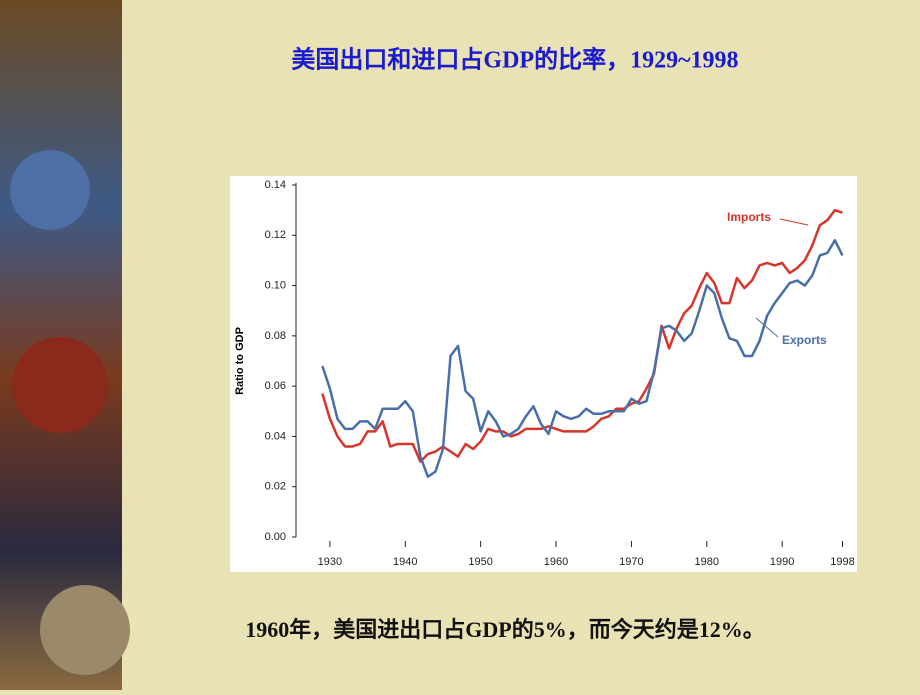 This screenshot has width=920, height=695. Describe the element at coordinates (804, 340) in the screenshot. I see `series-label: Exports` at that location.